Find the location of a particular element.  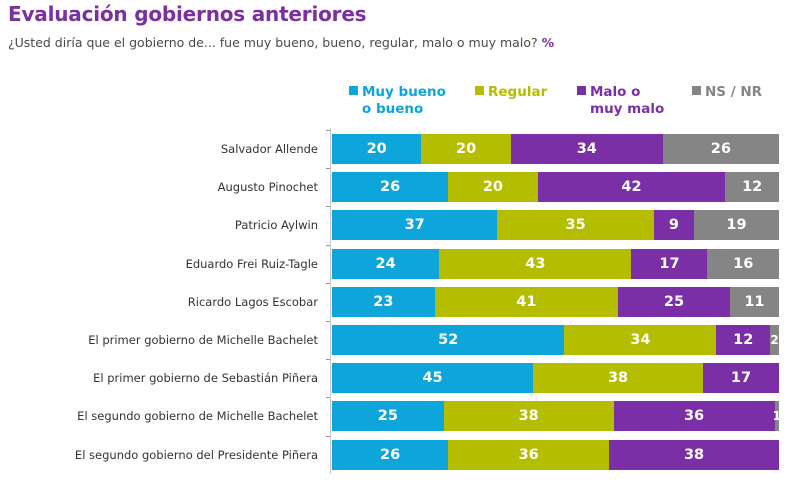

bar-segment: 52 is located at coordinates (448, 340).